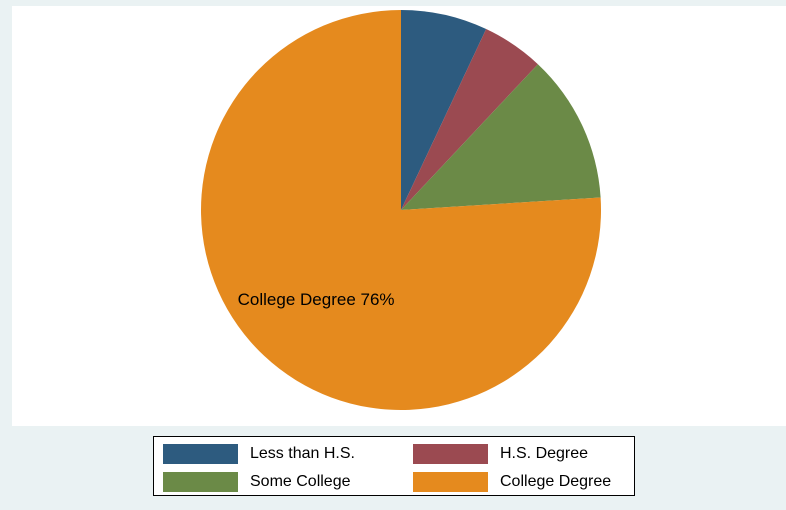 This screenshot has height=510, width=786. Describe the element at coordinates (300, 481) in the screenshot. I see `legend-label-some-college: Some College` at that location.